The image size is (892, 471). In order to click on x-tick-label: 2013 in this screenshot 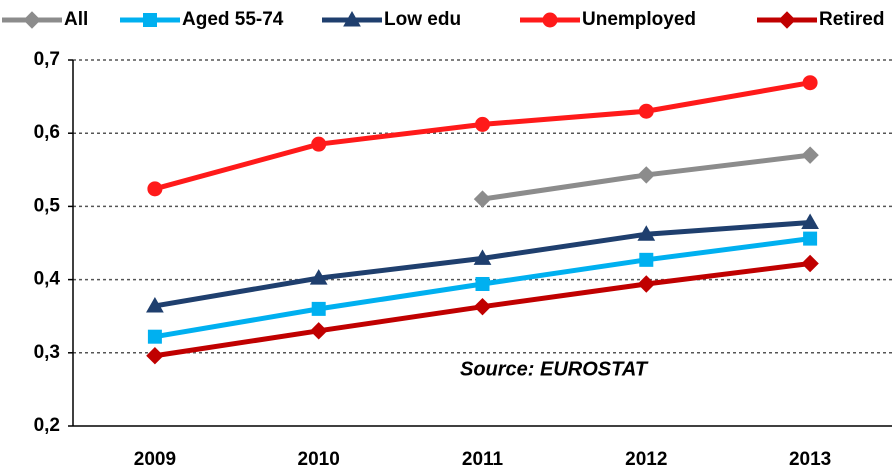, I will do `click(810, 459)`.